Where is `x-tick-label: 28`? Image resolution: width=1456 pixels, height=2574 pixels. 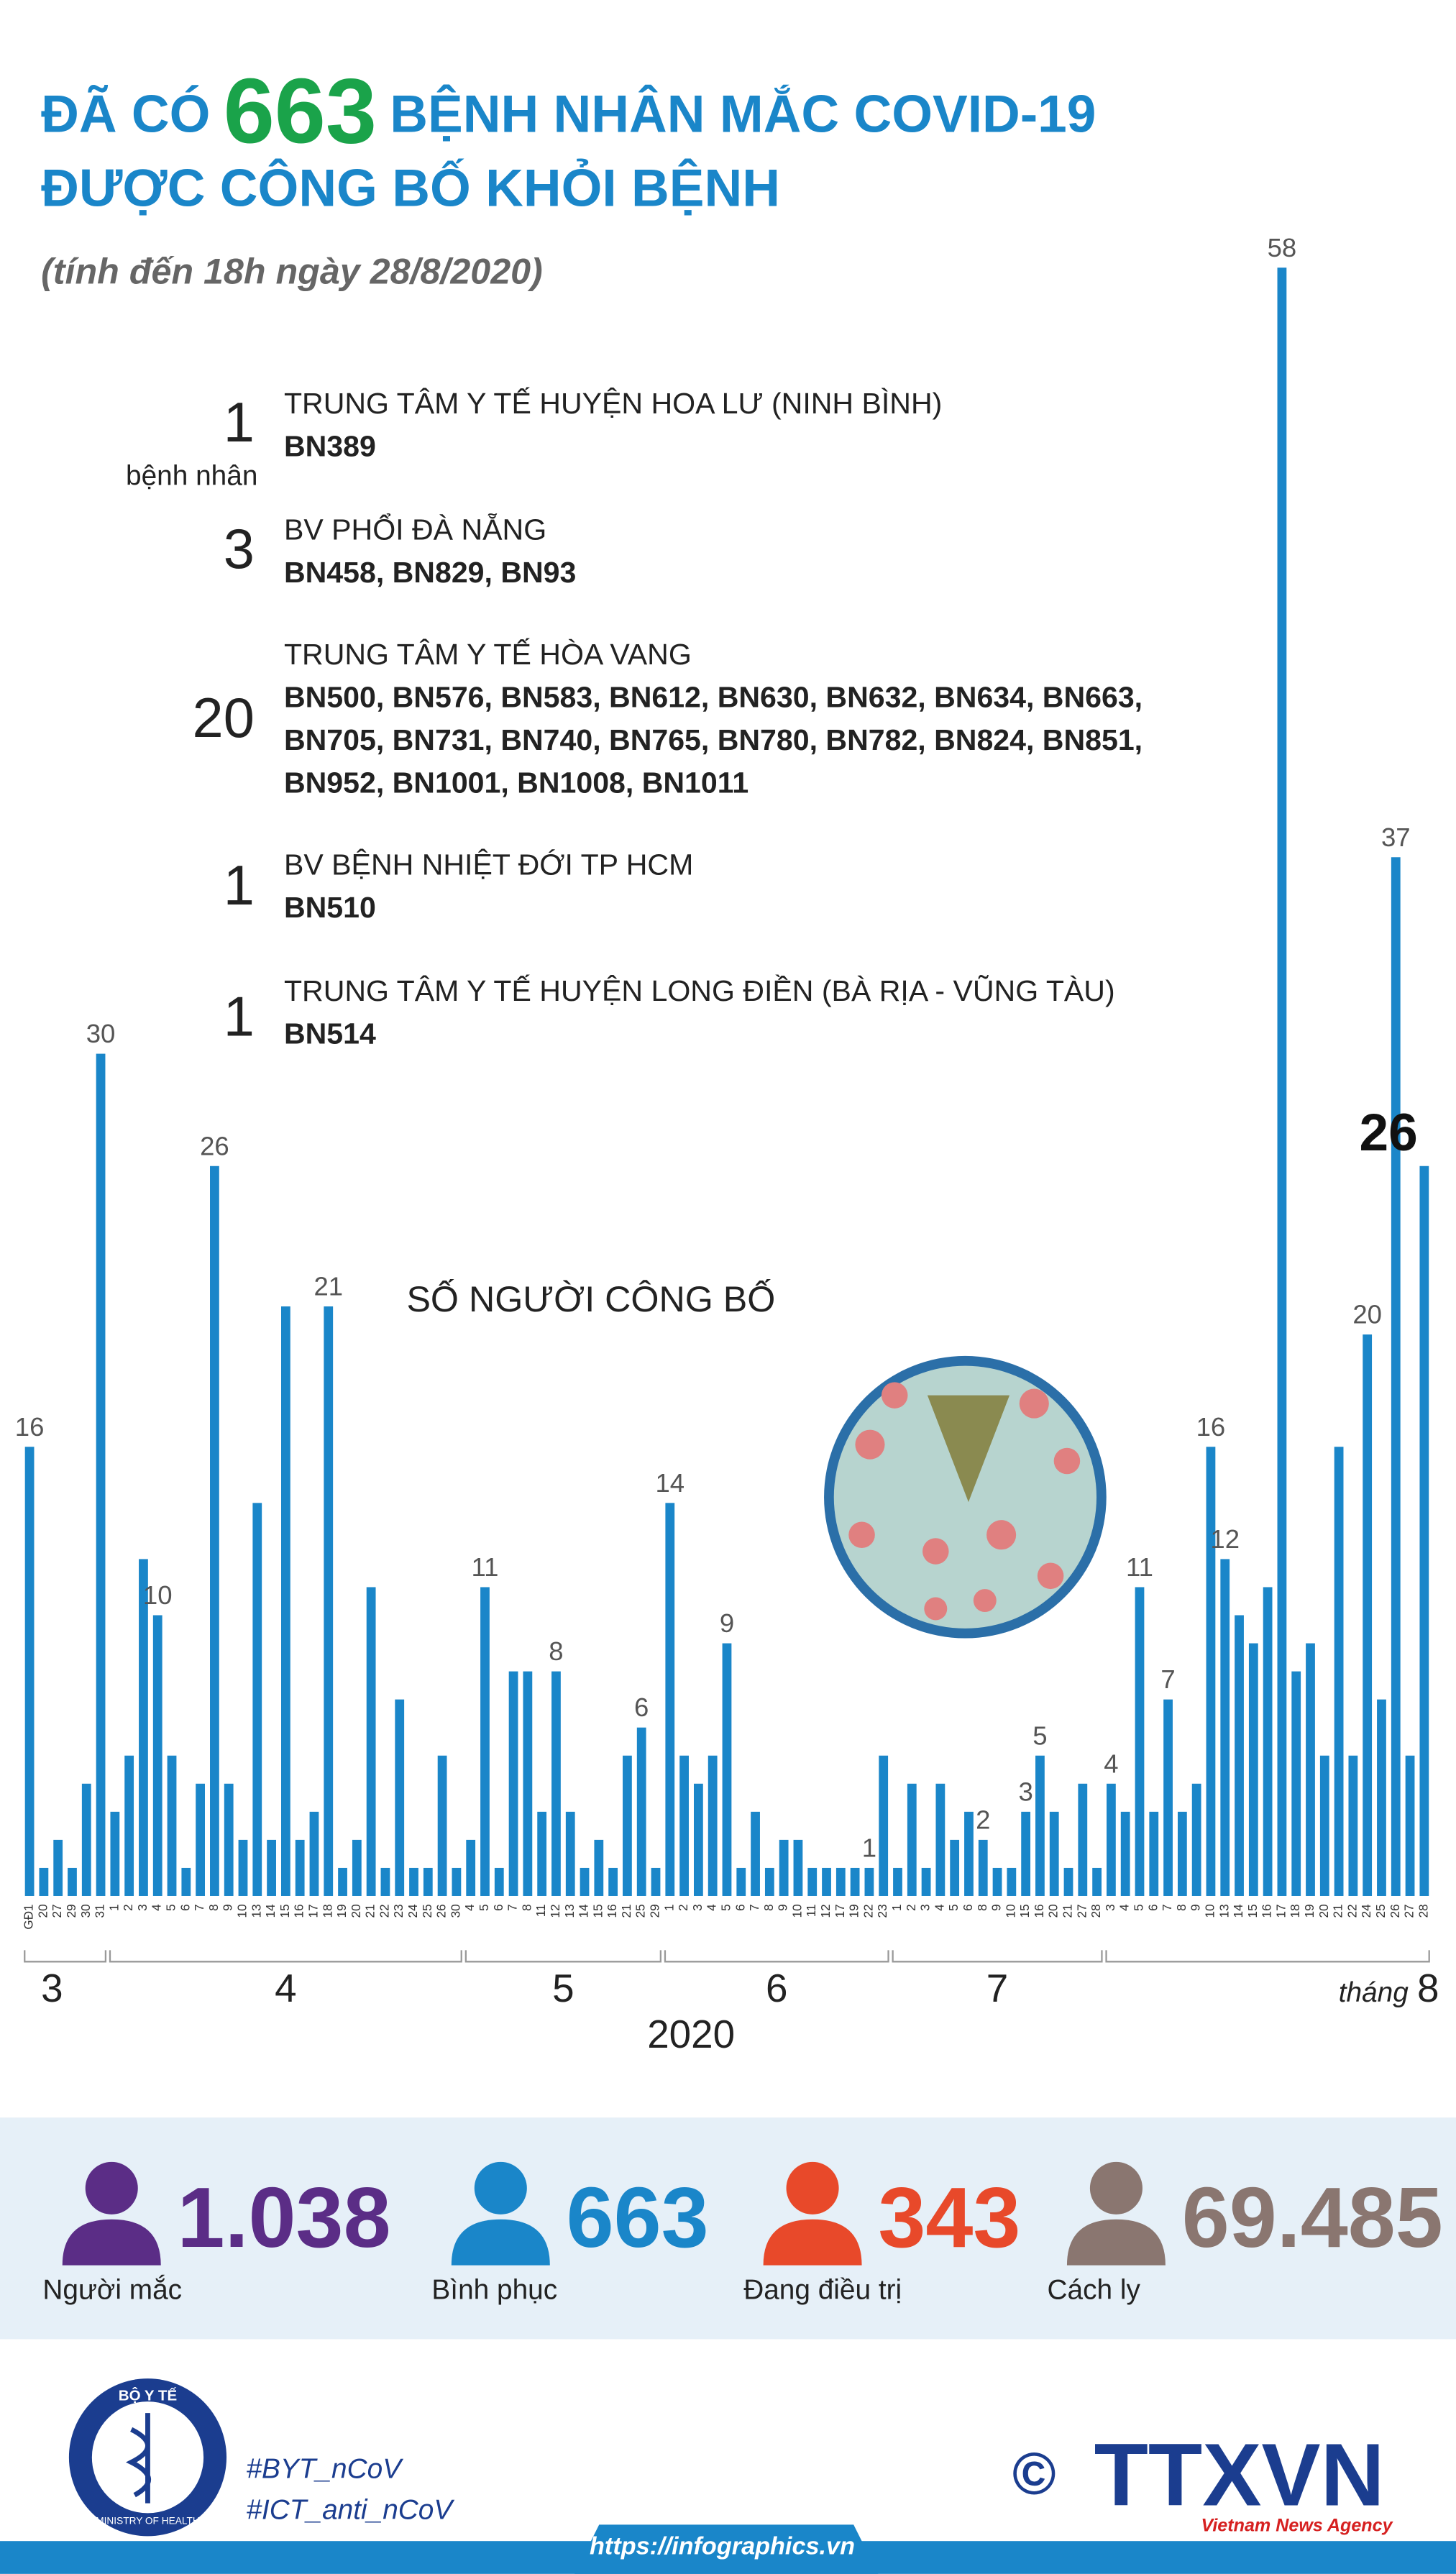
x-tick-label: 28 is located at coordinates (1423, 1911).